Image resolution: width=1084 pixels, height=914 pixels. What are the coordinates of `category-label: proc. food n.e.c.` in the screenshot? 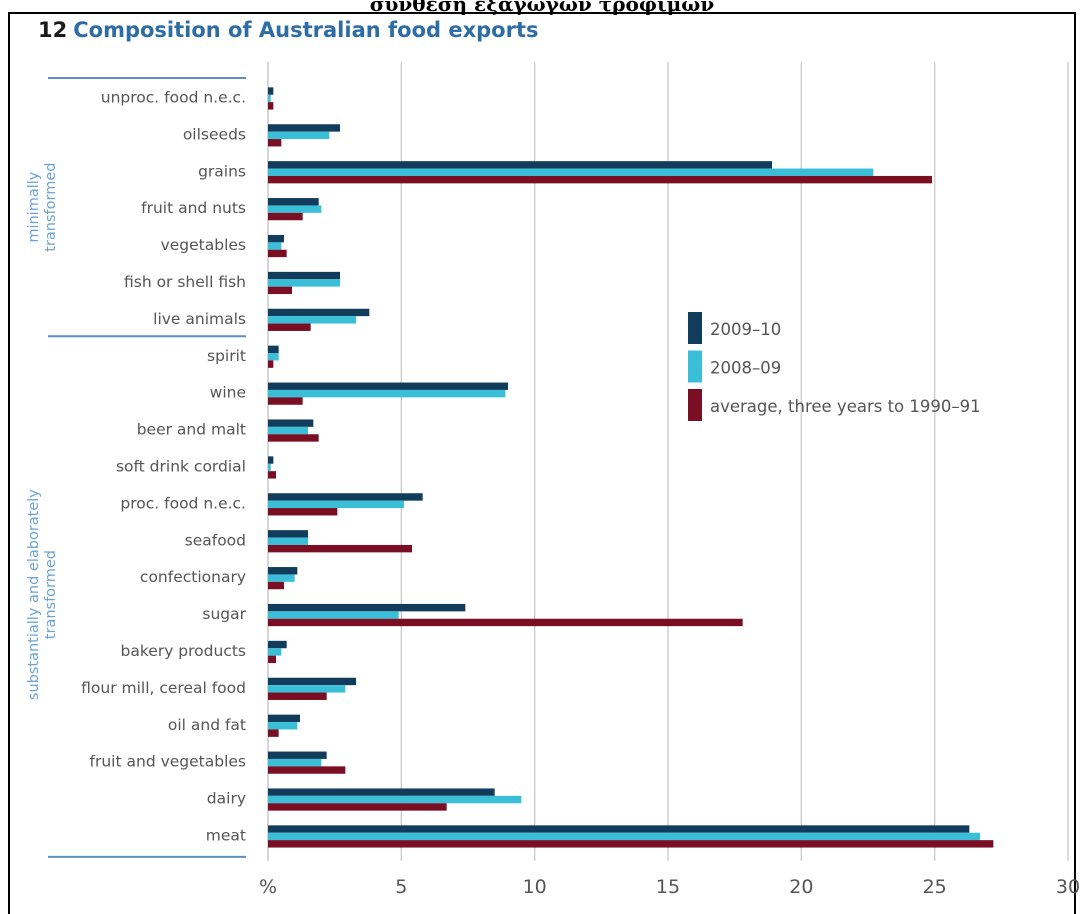 It's located at (183, 503).